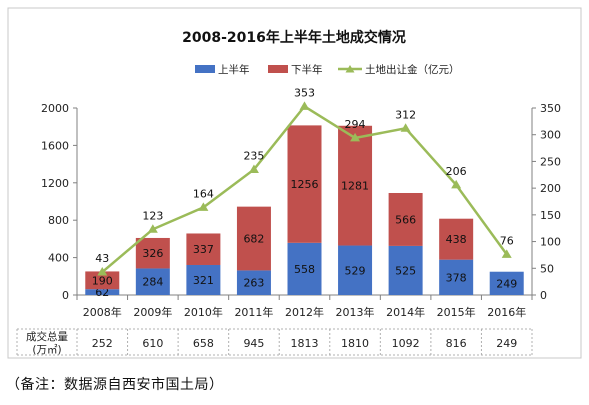 This screenshot has width=589, height=405. What do you see at coordinates (506, 343) in the screenshot?
I see `table-cell: 249` at bounding box center [506, 343].